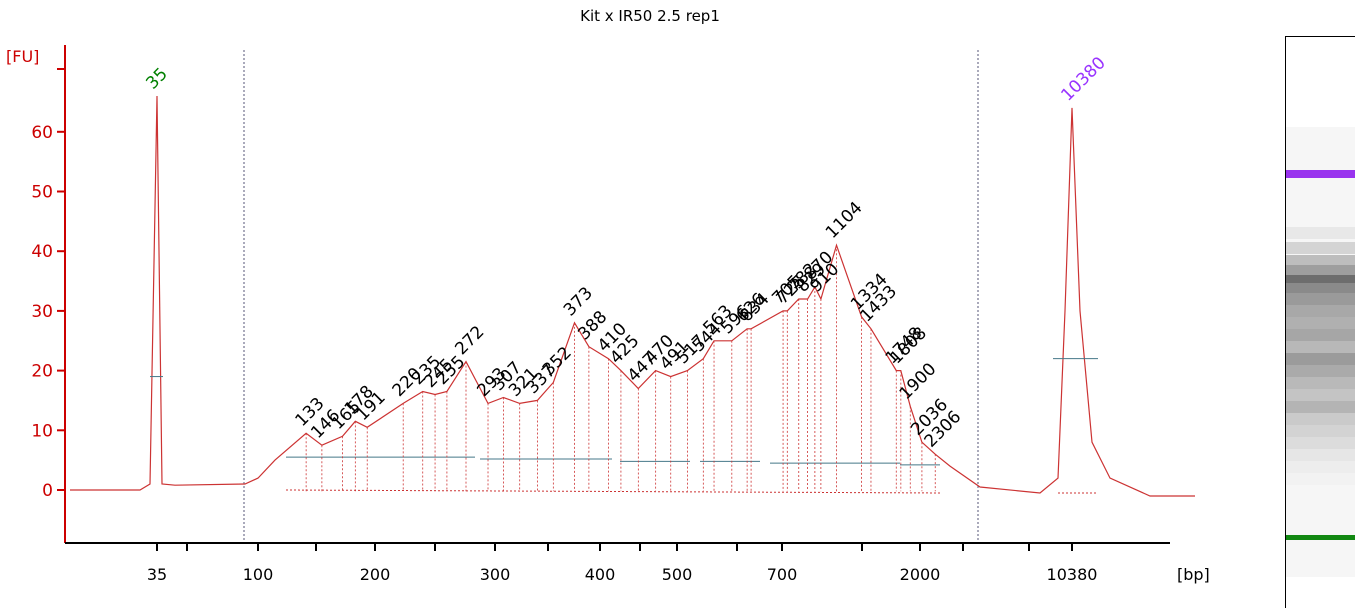 The width and height of the screenshot is (1355, 608). Describe the element at coordinates (677, 574) in the screenshot. I see `x-tick-label: 500` at that location.